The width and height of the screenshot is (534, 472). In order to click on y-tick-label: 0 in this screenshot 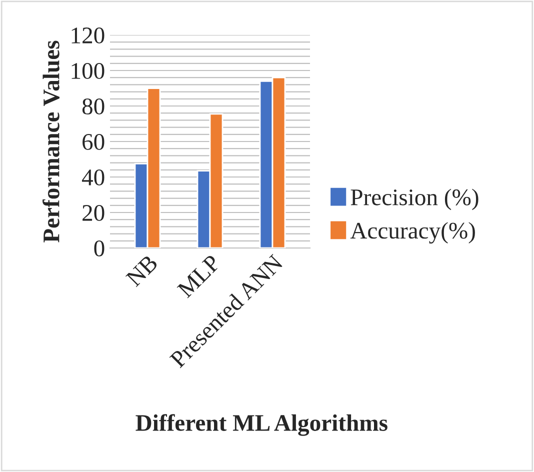, I will do `click(99, 248)`.